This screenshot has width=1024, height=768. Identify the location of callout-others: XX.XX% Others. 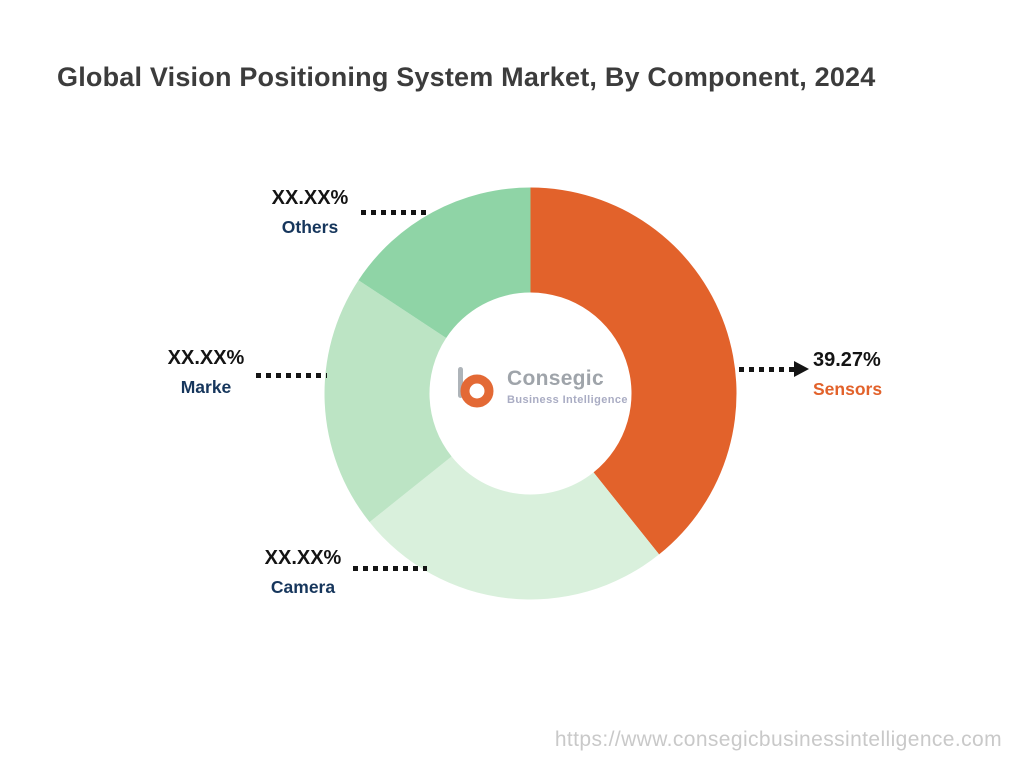
(310, 212).